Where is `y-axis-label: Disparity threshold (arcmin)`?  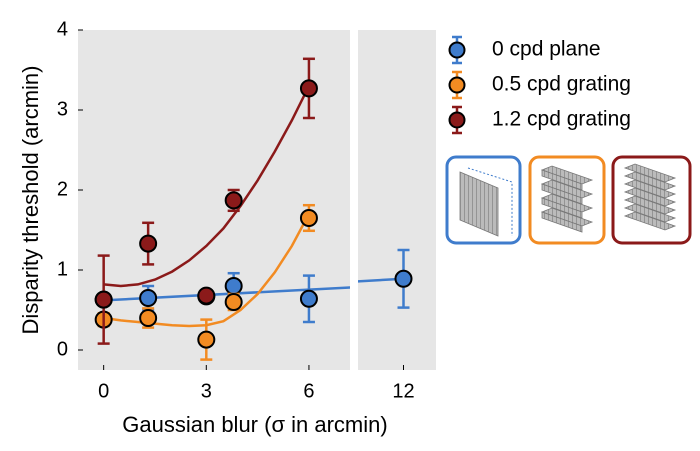
y-axis-label: Disparity threshold (arcmin) is located at coordinates (30, 200).